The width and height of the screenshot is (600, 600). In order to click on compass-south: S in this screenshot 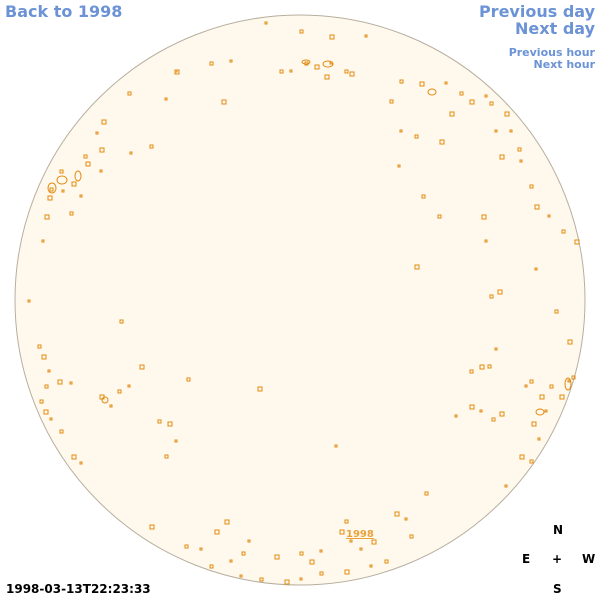, I will do `click(557, 589)`.